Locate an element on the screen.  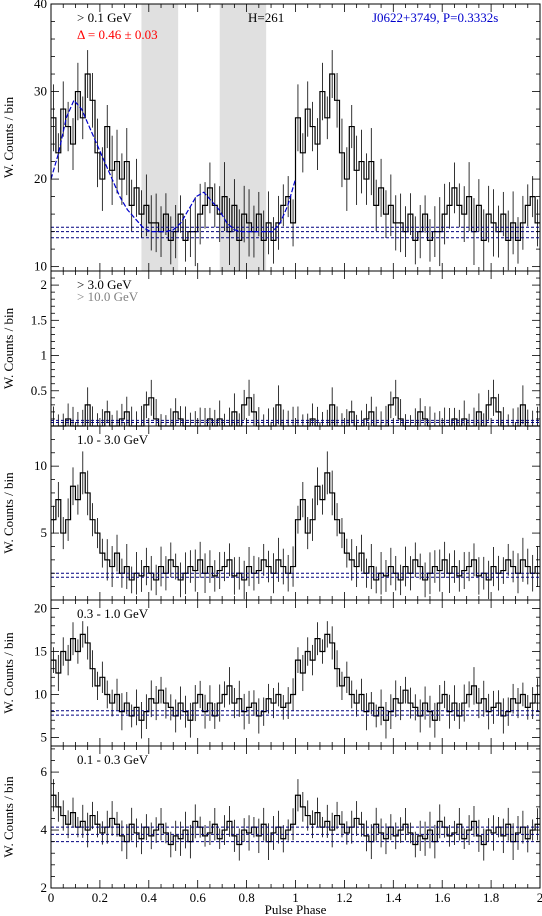
y-tick-label: 1 is located at coordinates (44, 355).